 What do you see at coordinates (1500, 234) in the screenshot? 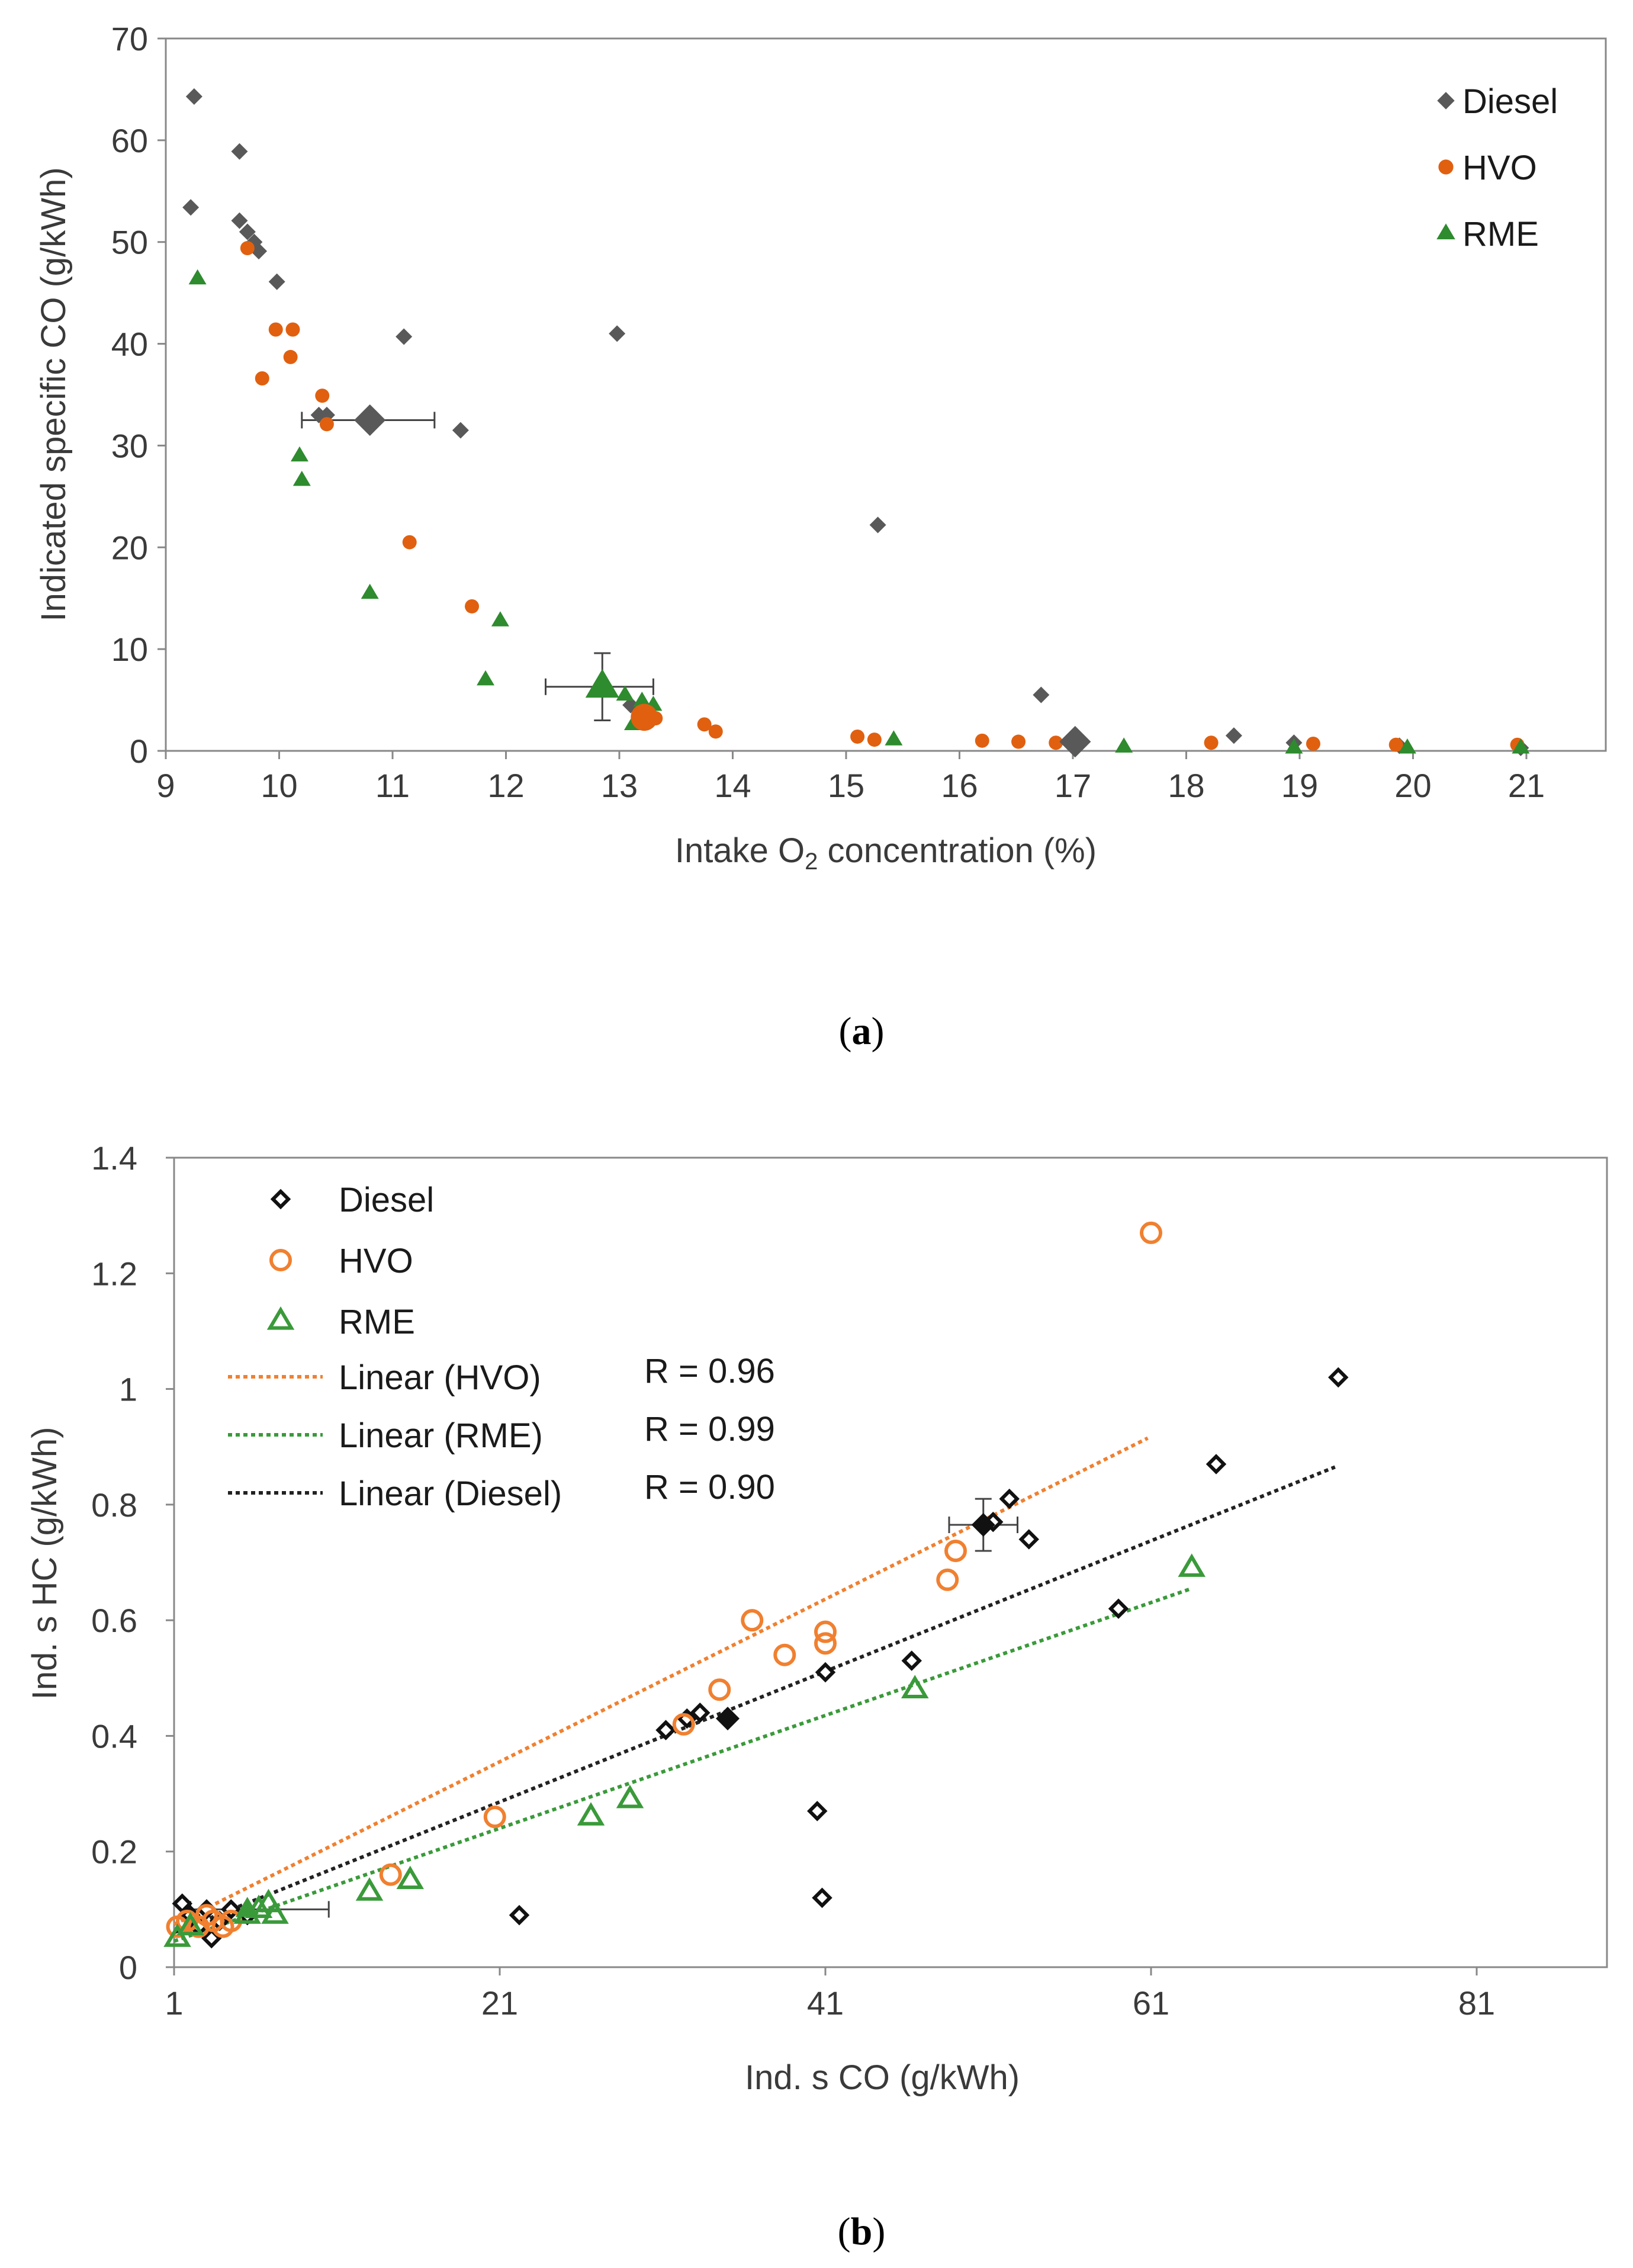
I see `chart-a-legend-label-rme: RME` at bounding box center [1500, 234].